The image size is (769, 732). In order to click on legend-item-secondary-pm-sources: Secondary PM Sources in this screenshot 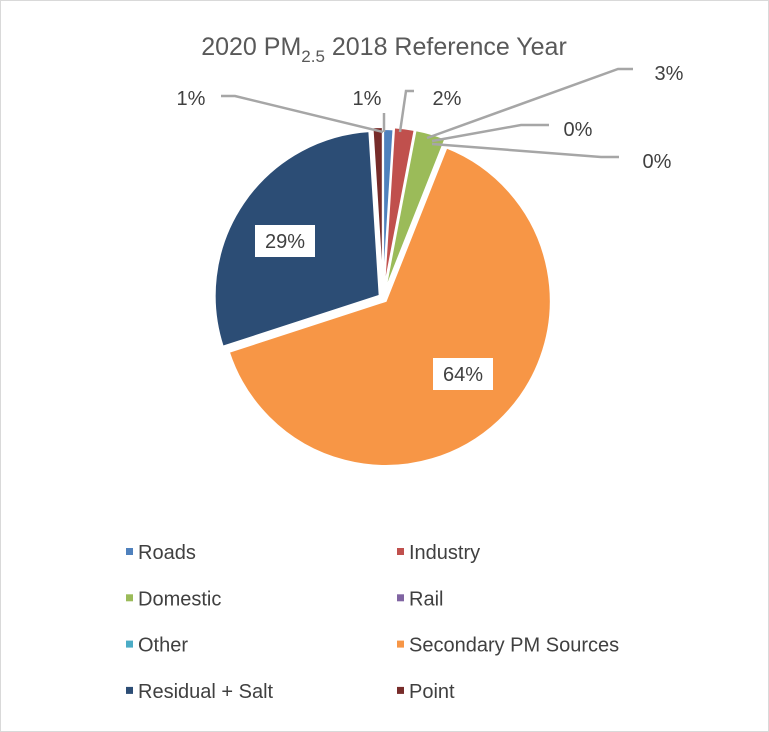, I will do `click(508, 646)`.